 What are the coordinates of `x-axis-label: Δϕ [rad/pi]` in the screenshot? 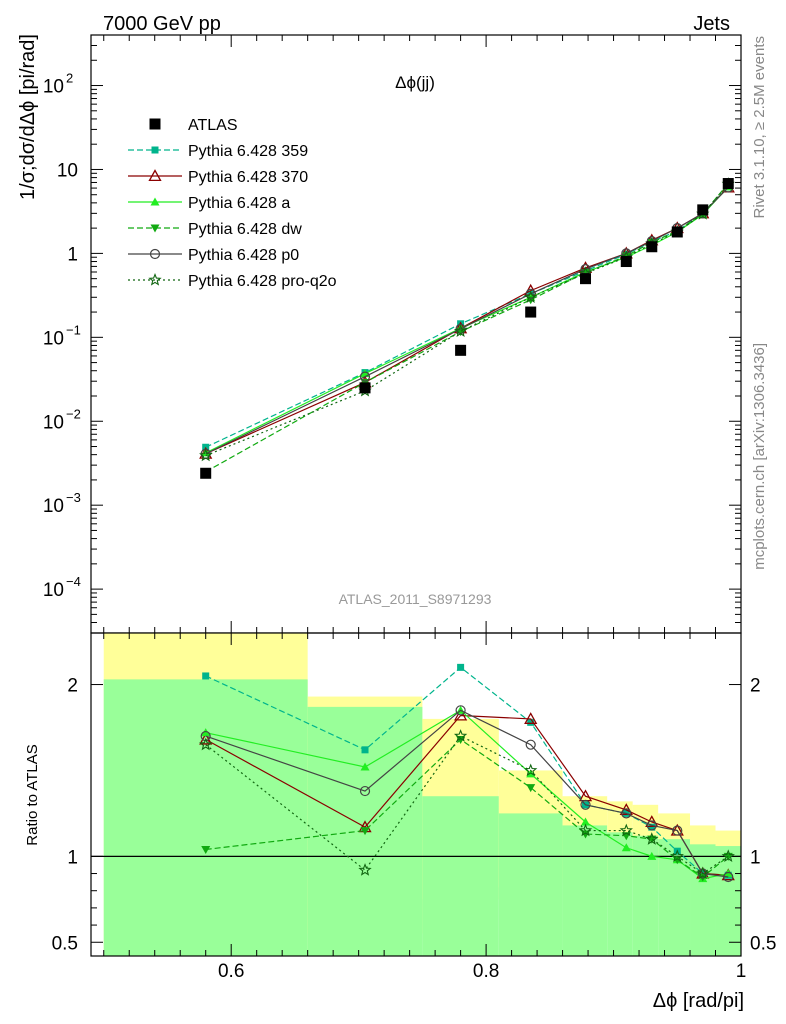 It's located at (698, 1001).